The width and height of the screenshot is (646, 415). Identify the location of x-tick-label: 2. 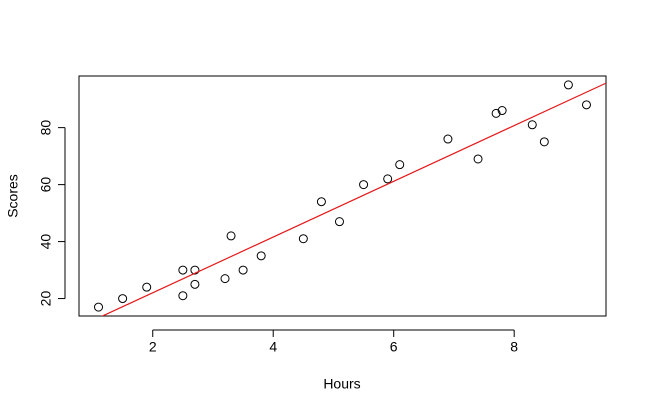
(153, 347).